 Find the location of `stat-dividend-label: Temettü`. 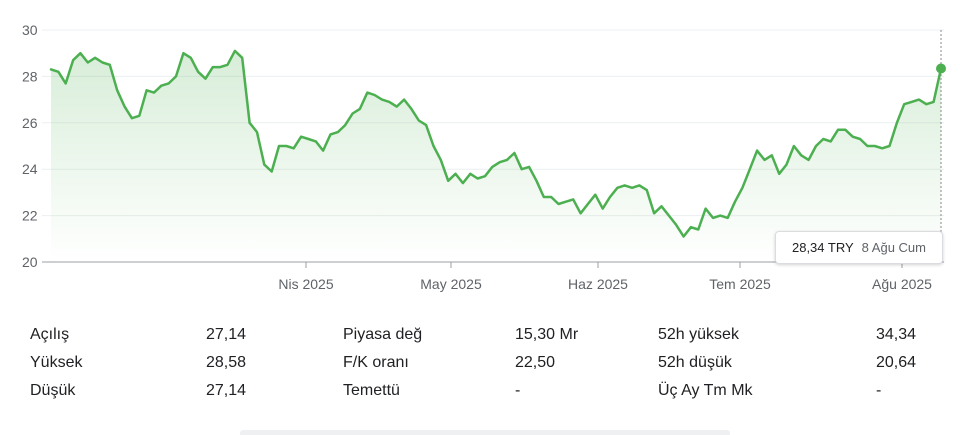

stat-dividend-label: Temettü is located at coordinates (371, 390).